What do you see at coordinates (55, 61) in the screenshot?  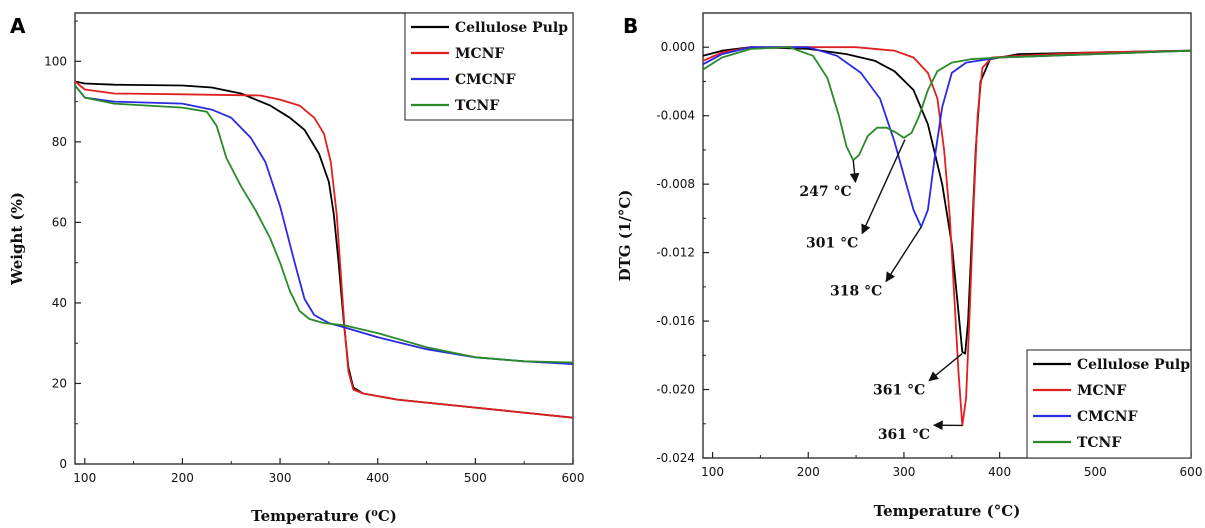 I see `y-tick-label: 100` at bounding box center [55, 61].